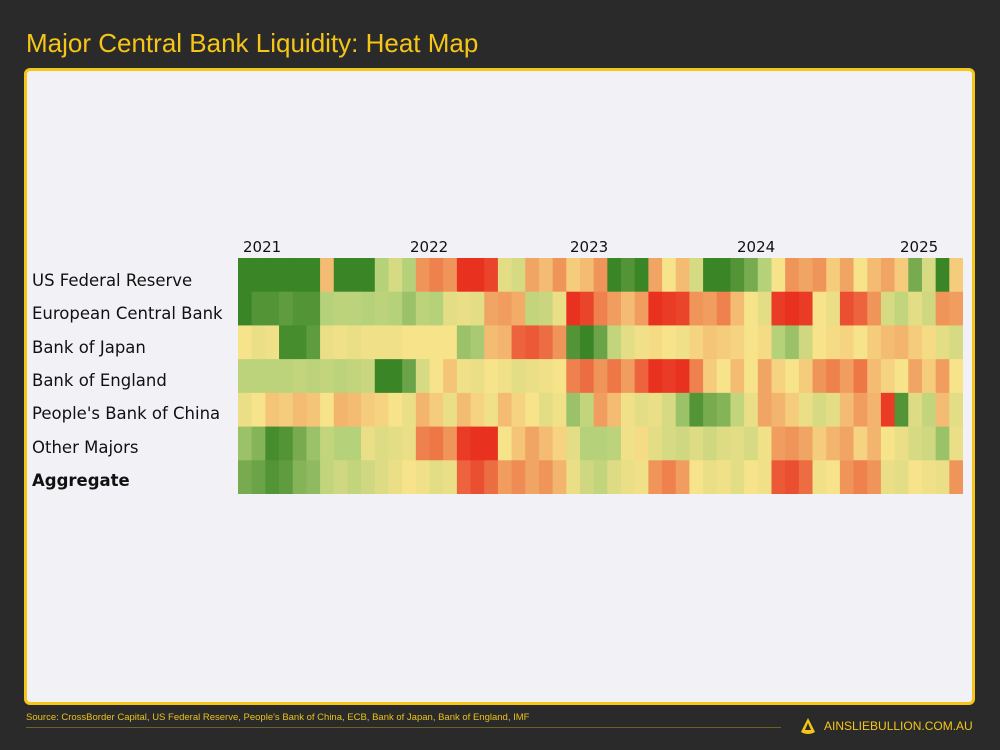  I want to click on brand: AINSLIEBULLION.COM.AU, so click(886, 726).